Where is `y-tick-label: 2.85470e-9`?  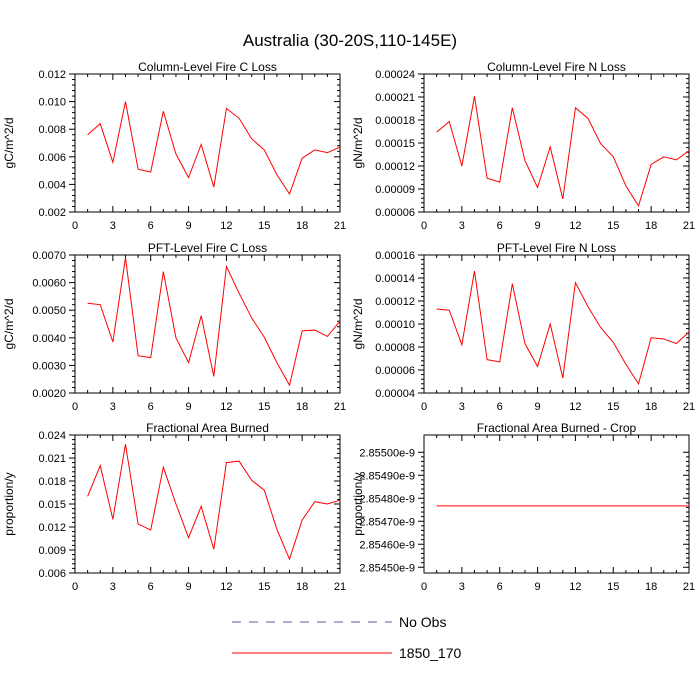 y-tick-label: 2.85470e-9 is located at coordinates (387, 522).